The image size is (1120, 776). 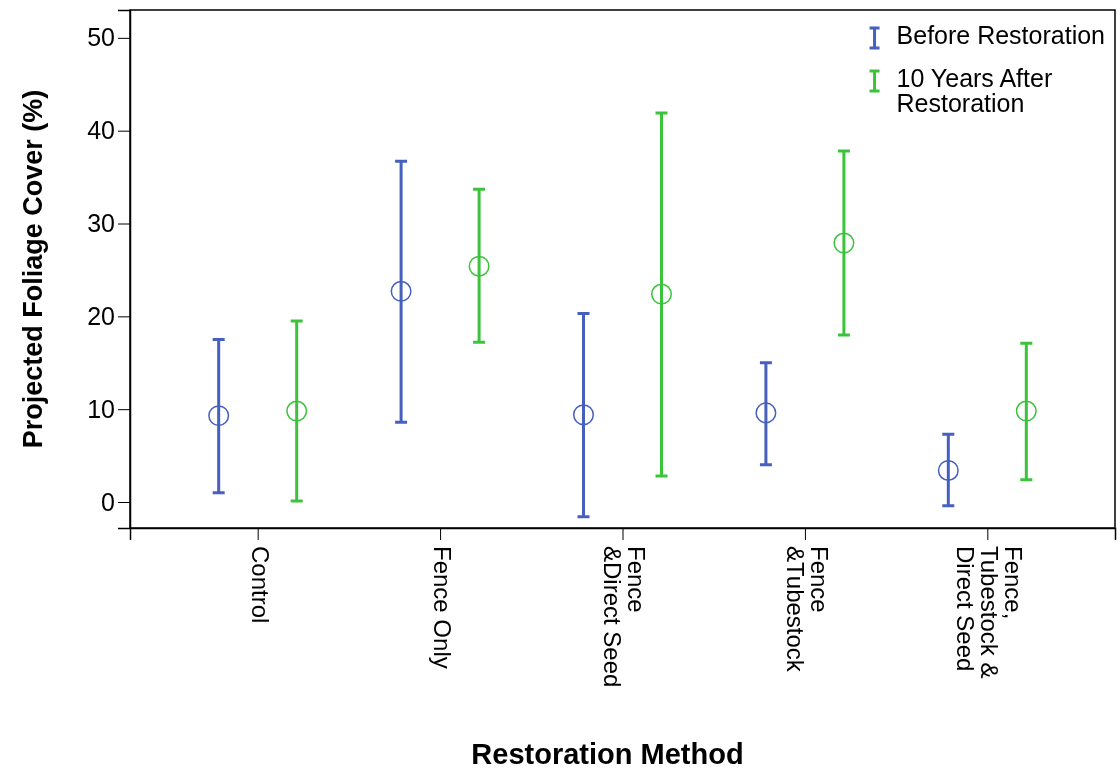 I want to click on y-tick-label: 50, so click(x=101, y=37).